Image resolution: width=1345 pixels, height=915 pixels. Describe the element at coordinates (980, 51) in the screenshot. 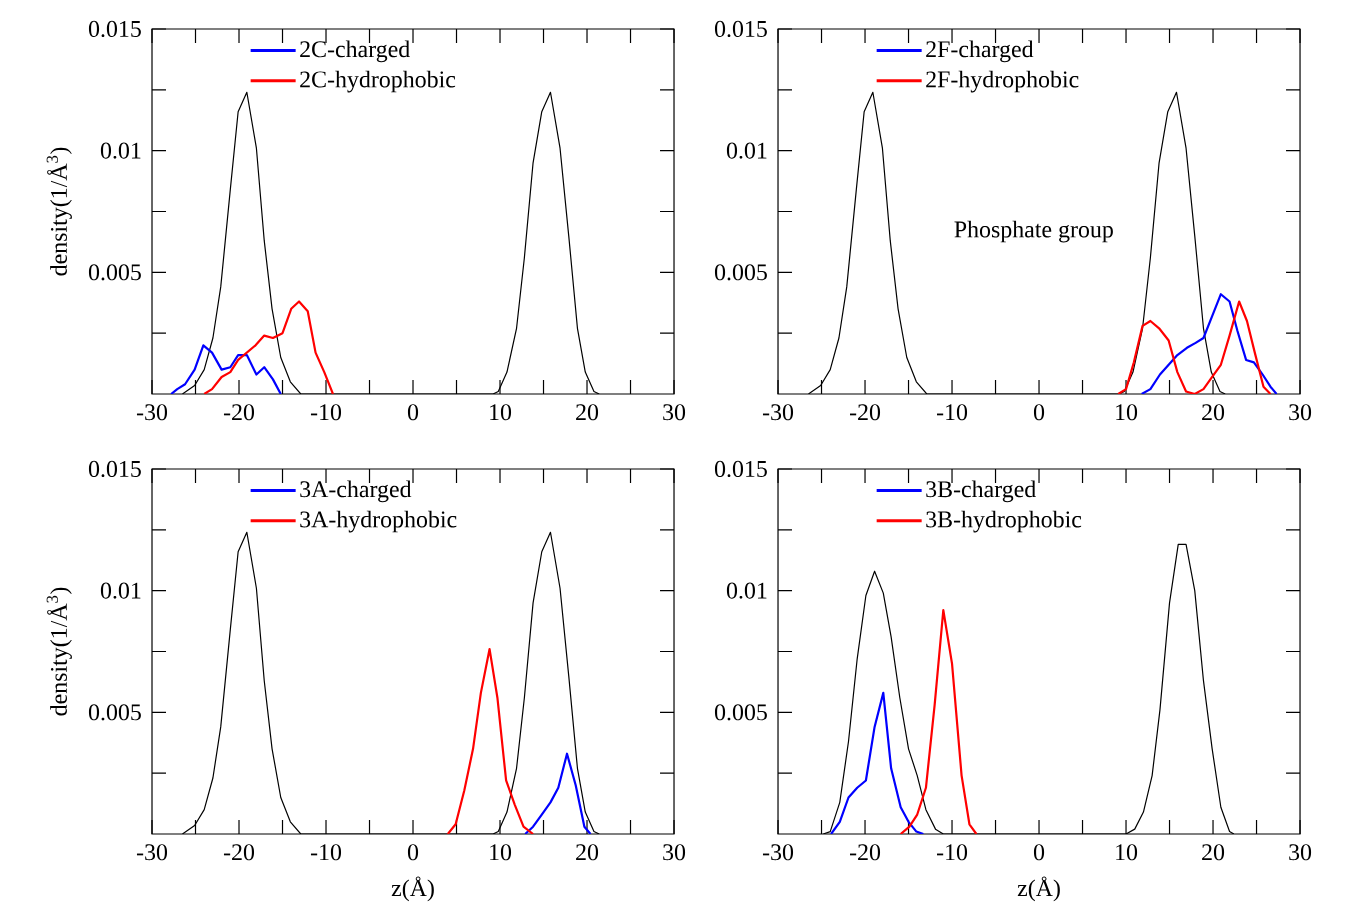

I see `legend-label: 2F-charged` at that location.